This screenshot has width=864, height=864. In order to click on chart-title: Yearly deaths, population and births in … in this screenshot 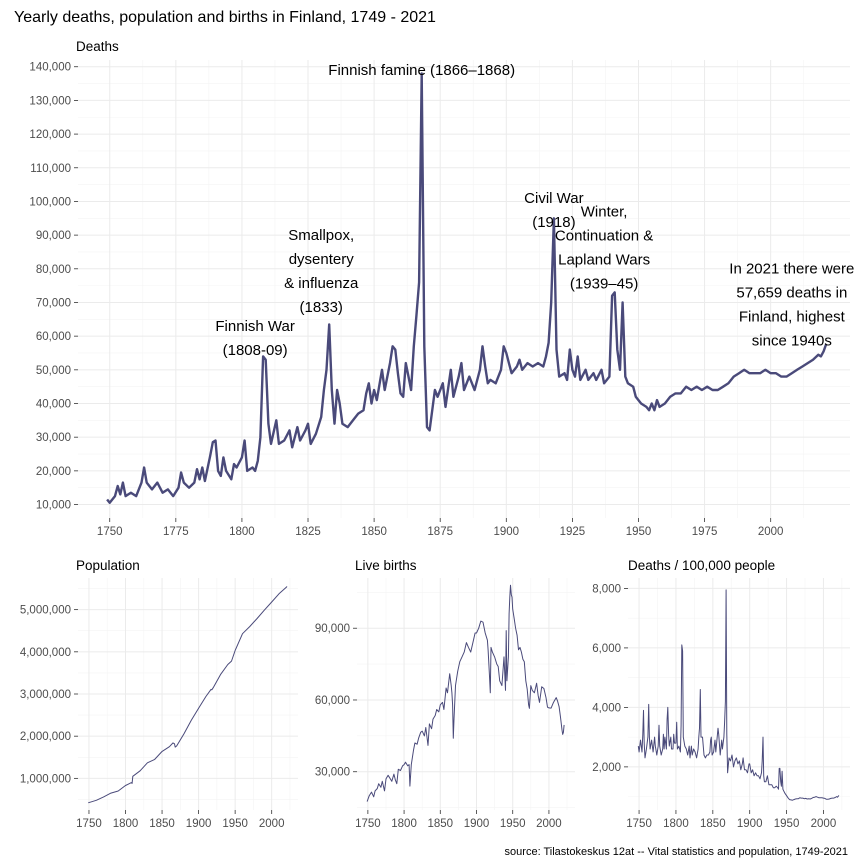, I will do `click(225, 17)`.